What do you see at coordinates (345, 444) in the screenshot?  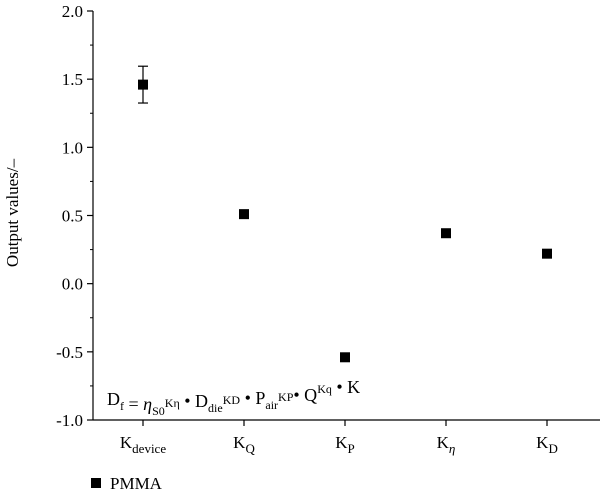 I see `x-tick-label: KP` at bounding box center [345, 444].